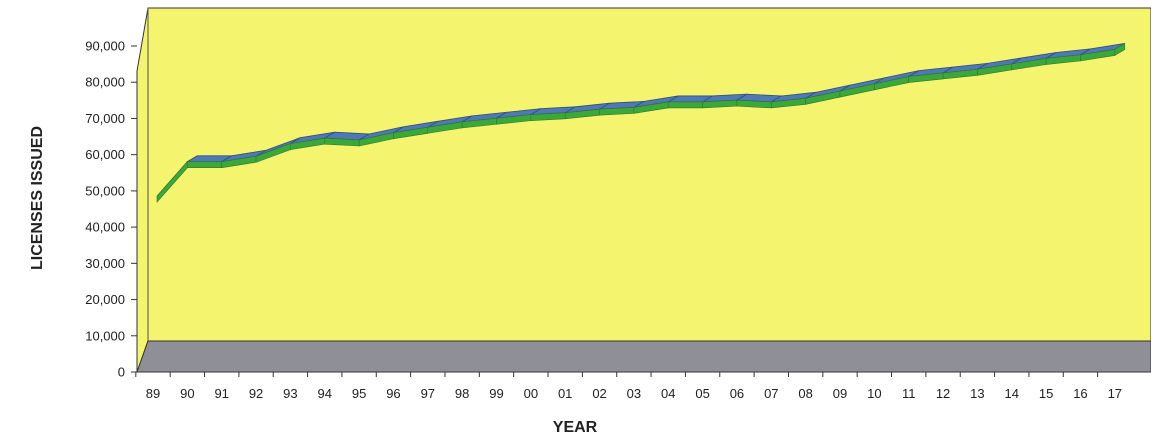 This screenshot has width=1151, height=440. Describe the element at coordinates (1046, 393) in the screenshot. I see `x-tick-label: 15` at that location.